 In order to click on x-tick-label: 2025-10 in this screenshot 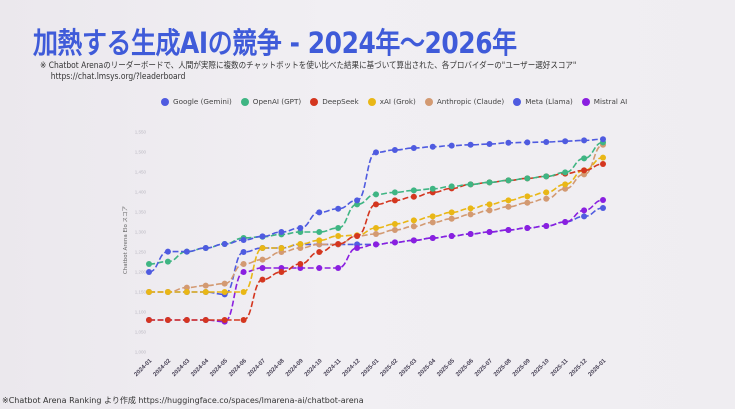, I will do `click(541, 368)`.